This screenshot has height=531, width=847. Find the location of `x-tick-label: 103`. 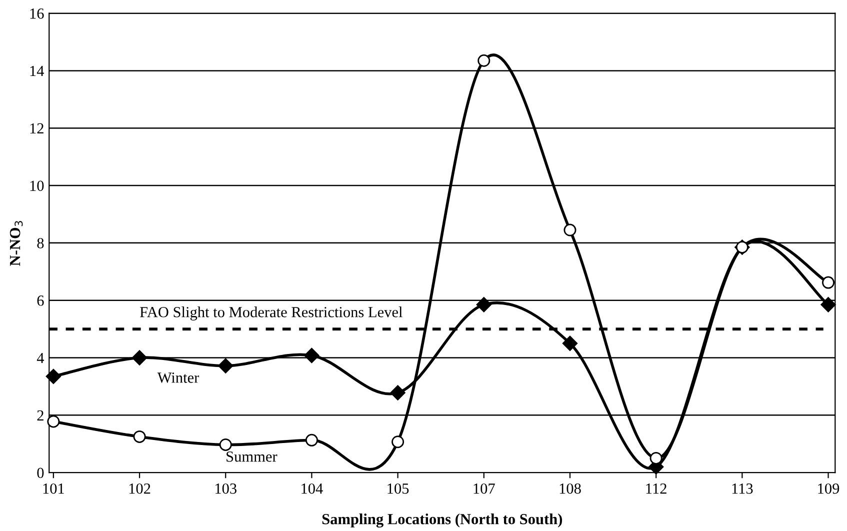

x-tick-label: 103 is located at coordinates (226, 488).